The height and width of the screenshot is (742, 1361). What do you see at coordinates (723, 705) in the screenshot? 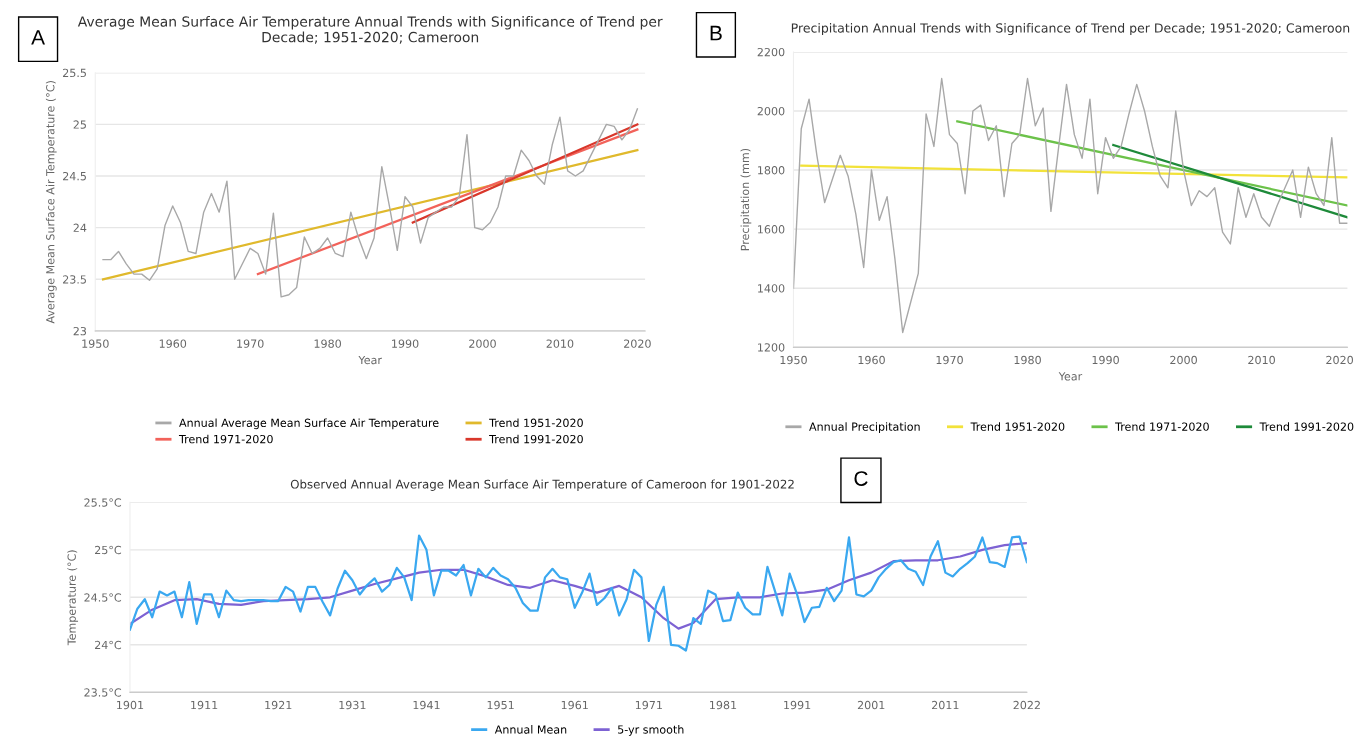
I see `x-tick-label: 1981` at bounding box center [723, 705].